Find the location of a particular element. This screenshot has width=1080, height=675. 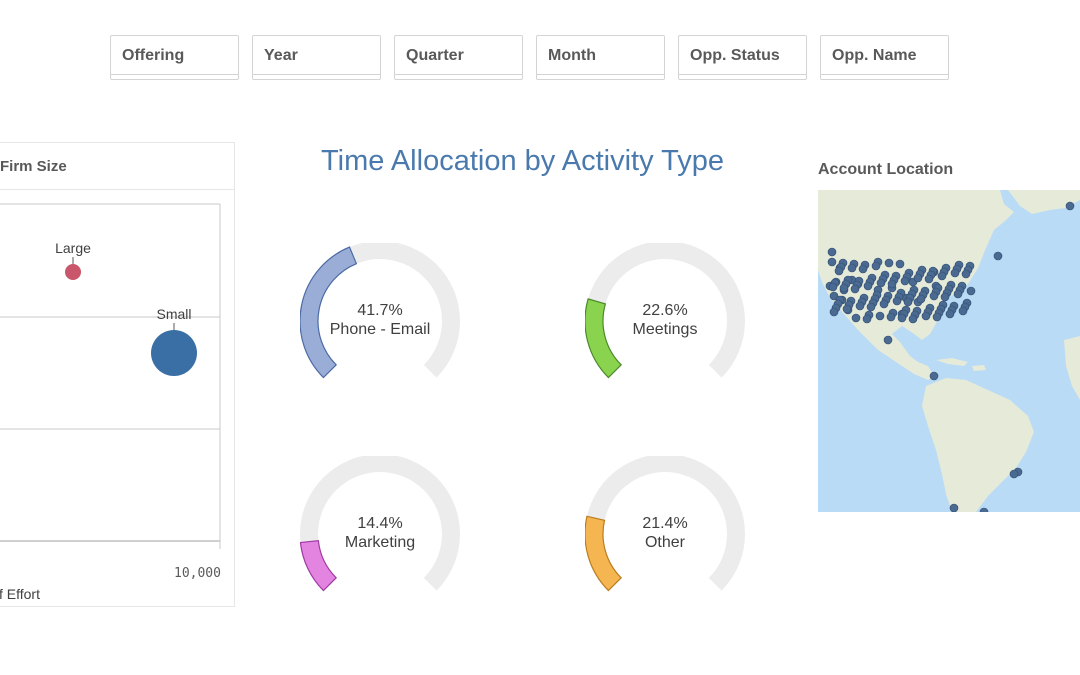

gauge-percent: 41.7% is located at coordinates (380, 310).